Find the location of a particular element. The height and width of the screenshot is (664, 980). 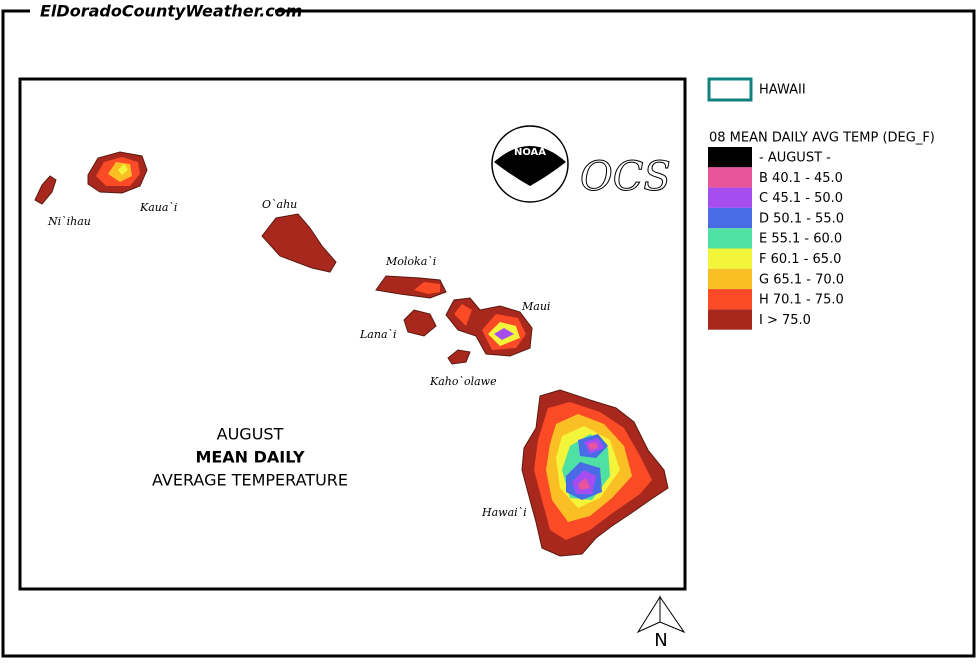

island-label: Hawai`i is located at coordinates (504, 512).